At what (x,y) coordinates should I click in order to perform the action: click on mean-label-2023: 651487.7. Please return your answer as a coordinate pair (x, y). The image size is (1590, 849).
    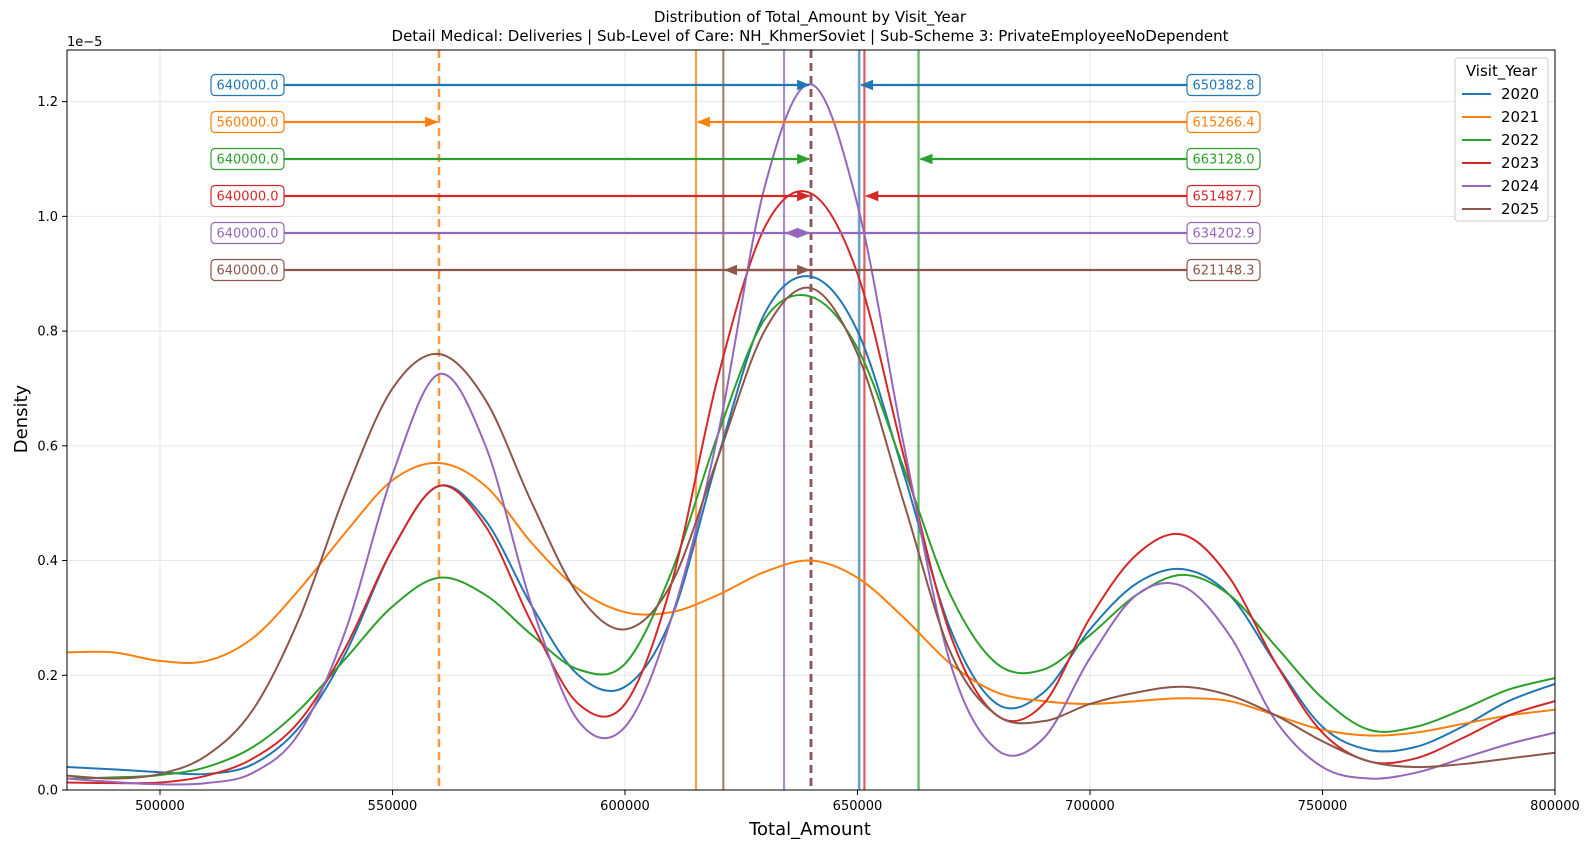
    Looking at the image, I should click on (1223, 197).